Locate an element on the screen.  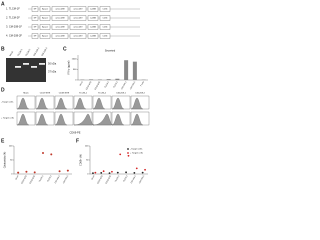
panel-label: A is located at coordinates (3, 4).